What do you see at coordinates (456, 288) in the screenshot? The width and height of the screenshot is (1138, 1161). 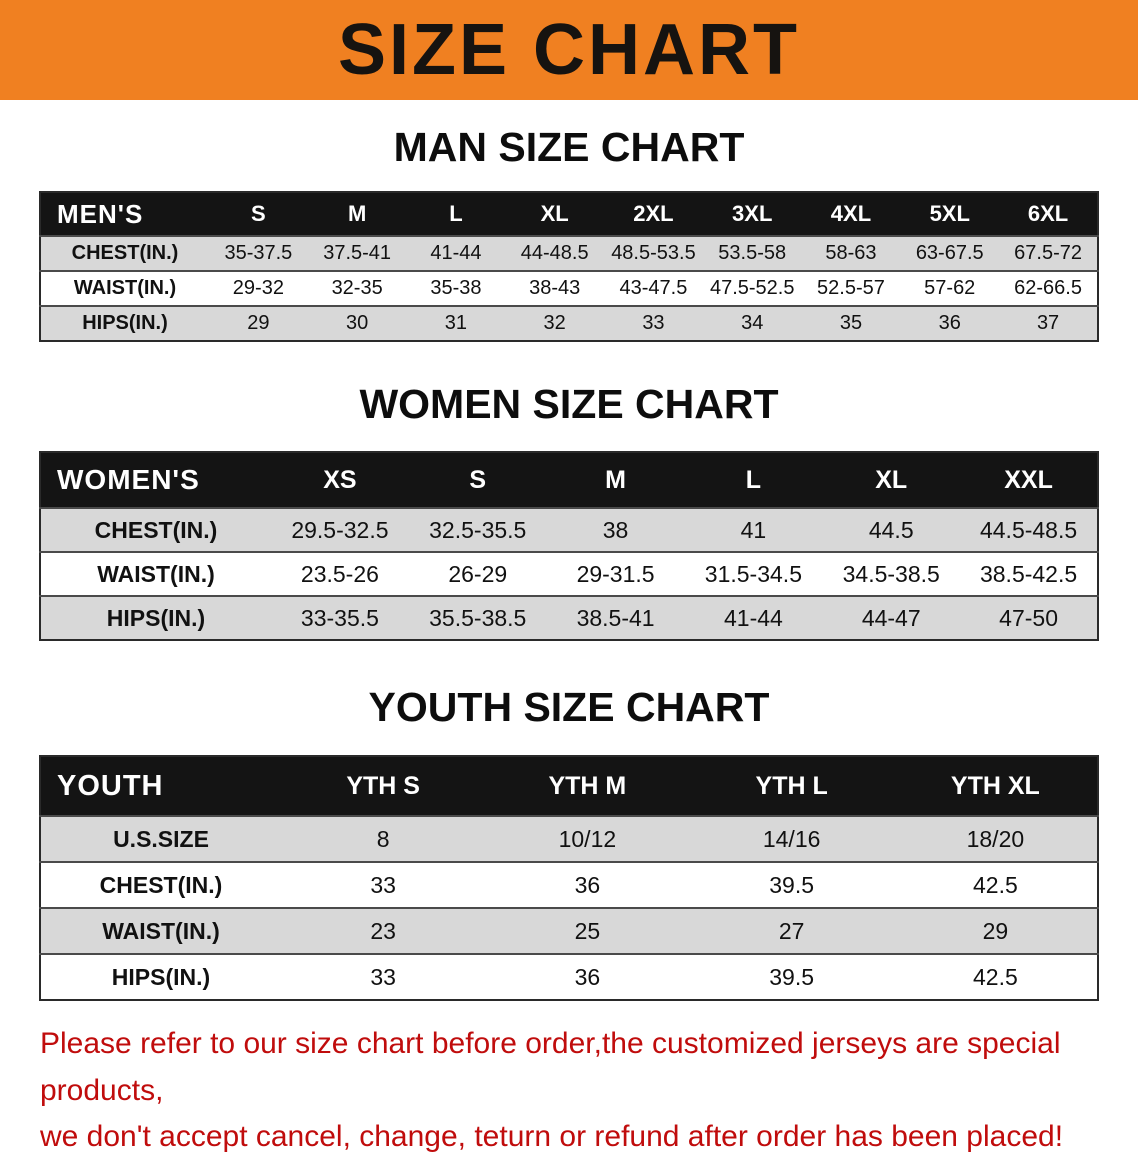 I see `measurement-cell: 35-38` at bounding box center [456, 288].